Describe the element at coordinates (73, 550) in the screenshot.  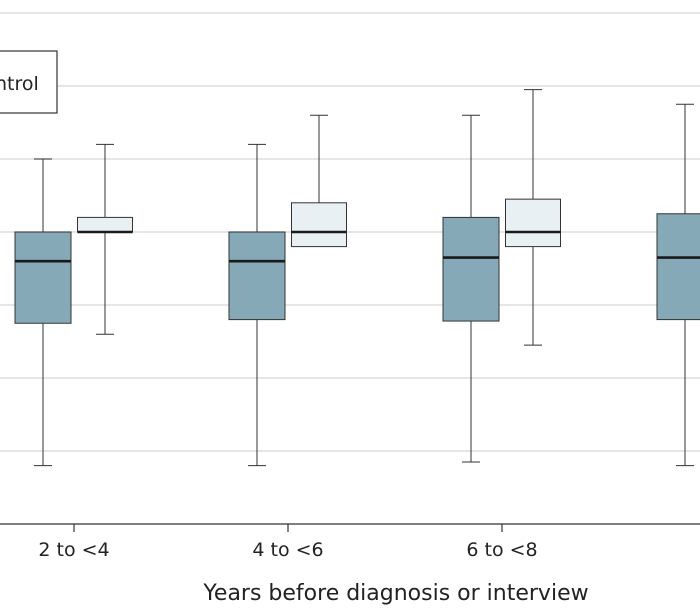
I see `x-tick-label: 2 to <4` at that location.